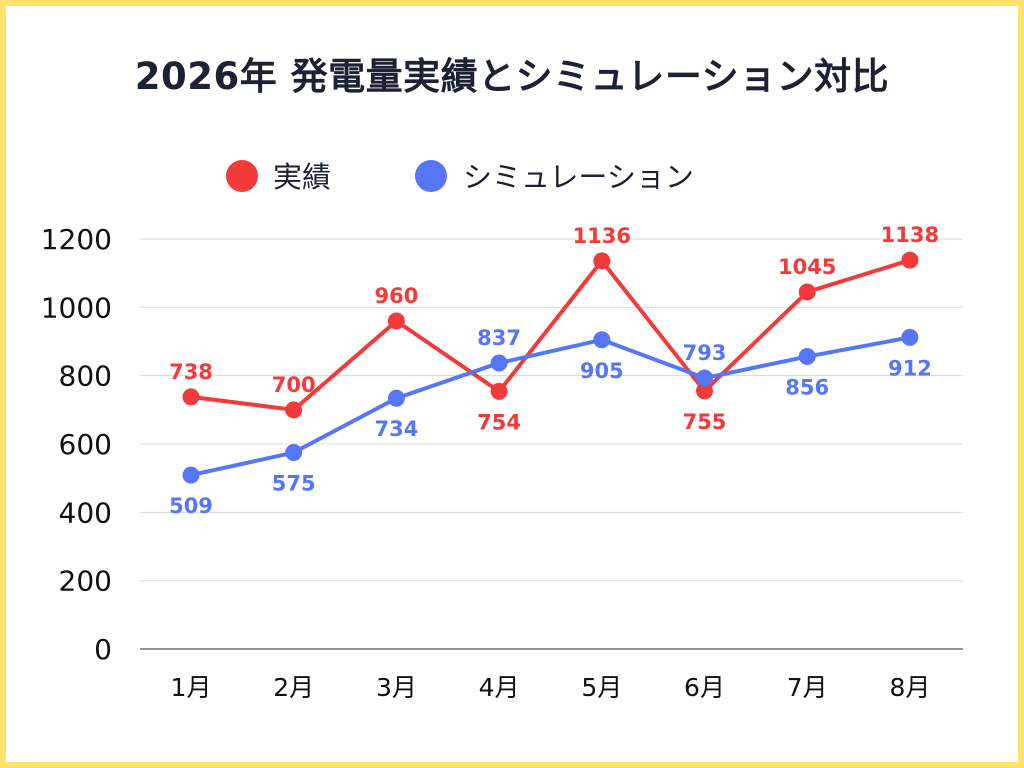 Image resolution: width=1024 pixels, height=768 pixels. What do you see at coordinates (499, 338) in the screenshot?
I see `data-label-2: 837` at bounding box center [499, 338].